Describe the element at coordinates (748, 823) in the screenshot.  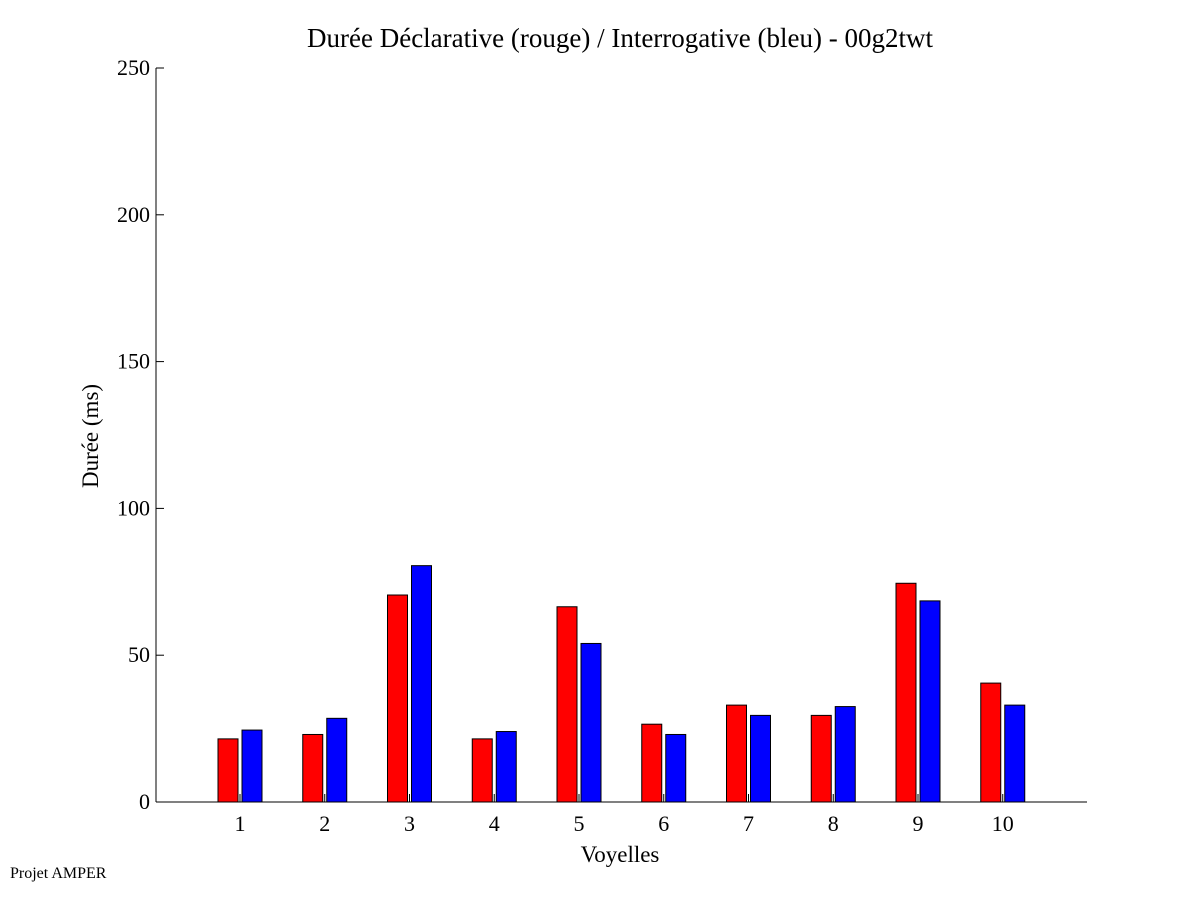
I see `x-tick-label-7: 7` at that location.